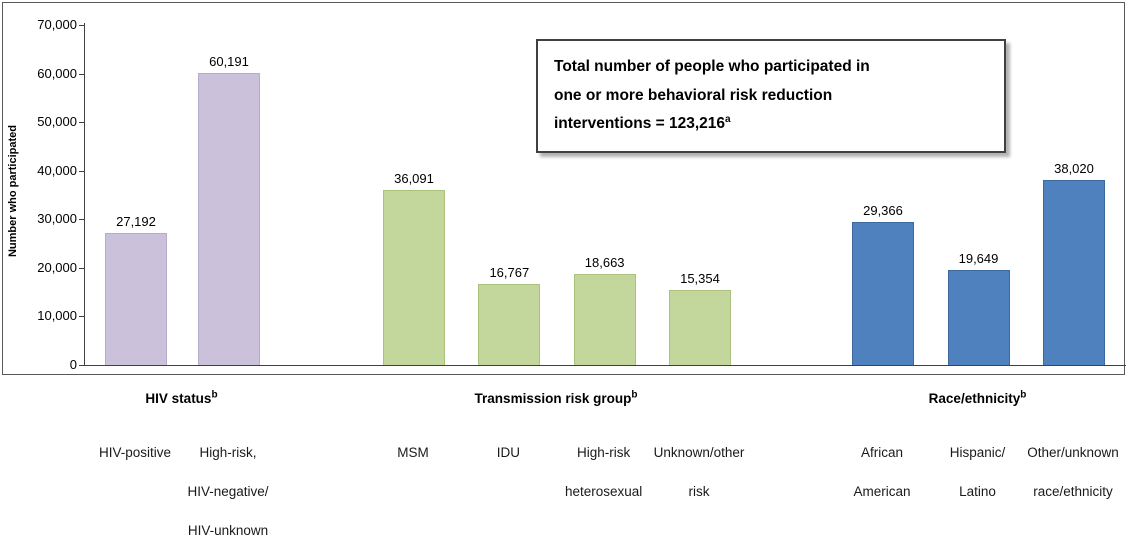 The height and width of the screenshot is (538, 1132). What do you see at coordinates (604, 472) in the screenshot?
I see `category-label: High-risk heterosexual` at bounding box center [604, 472].